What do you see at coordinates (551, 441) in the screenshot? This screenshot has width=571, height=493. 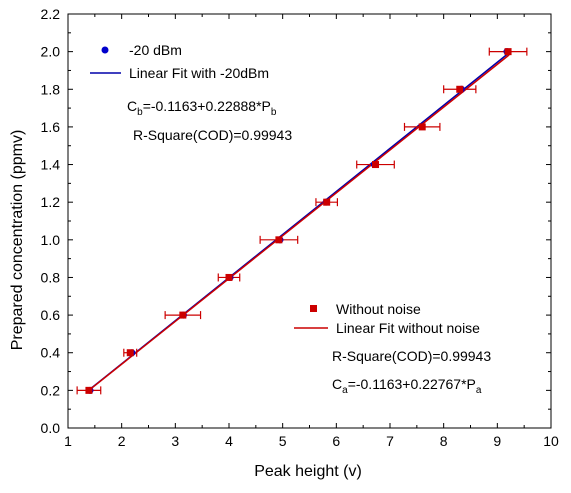 I see `x-tick-label: 10` at bounding box center [551, 441].